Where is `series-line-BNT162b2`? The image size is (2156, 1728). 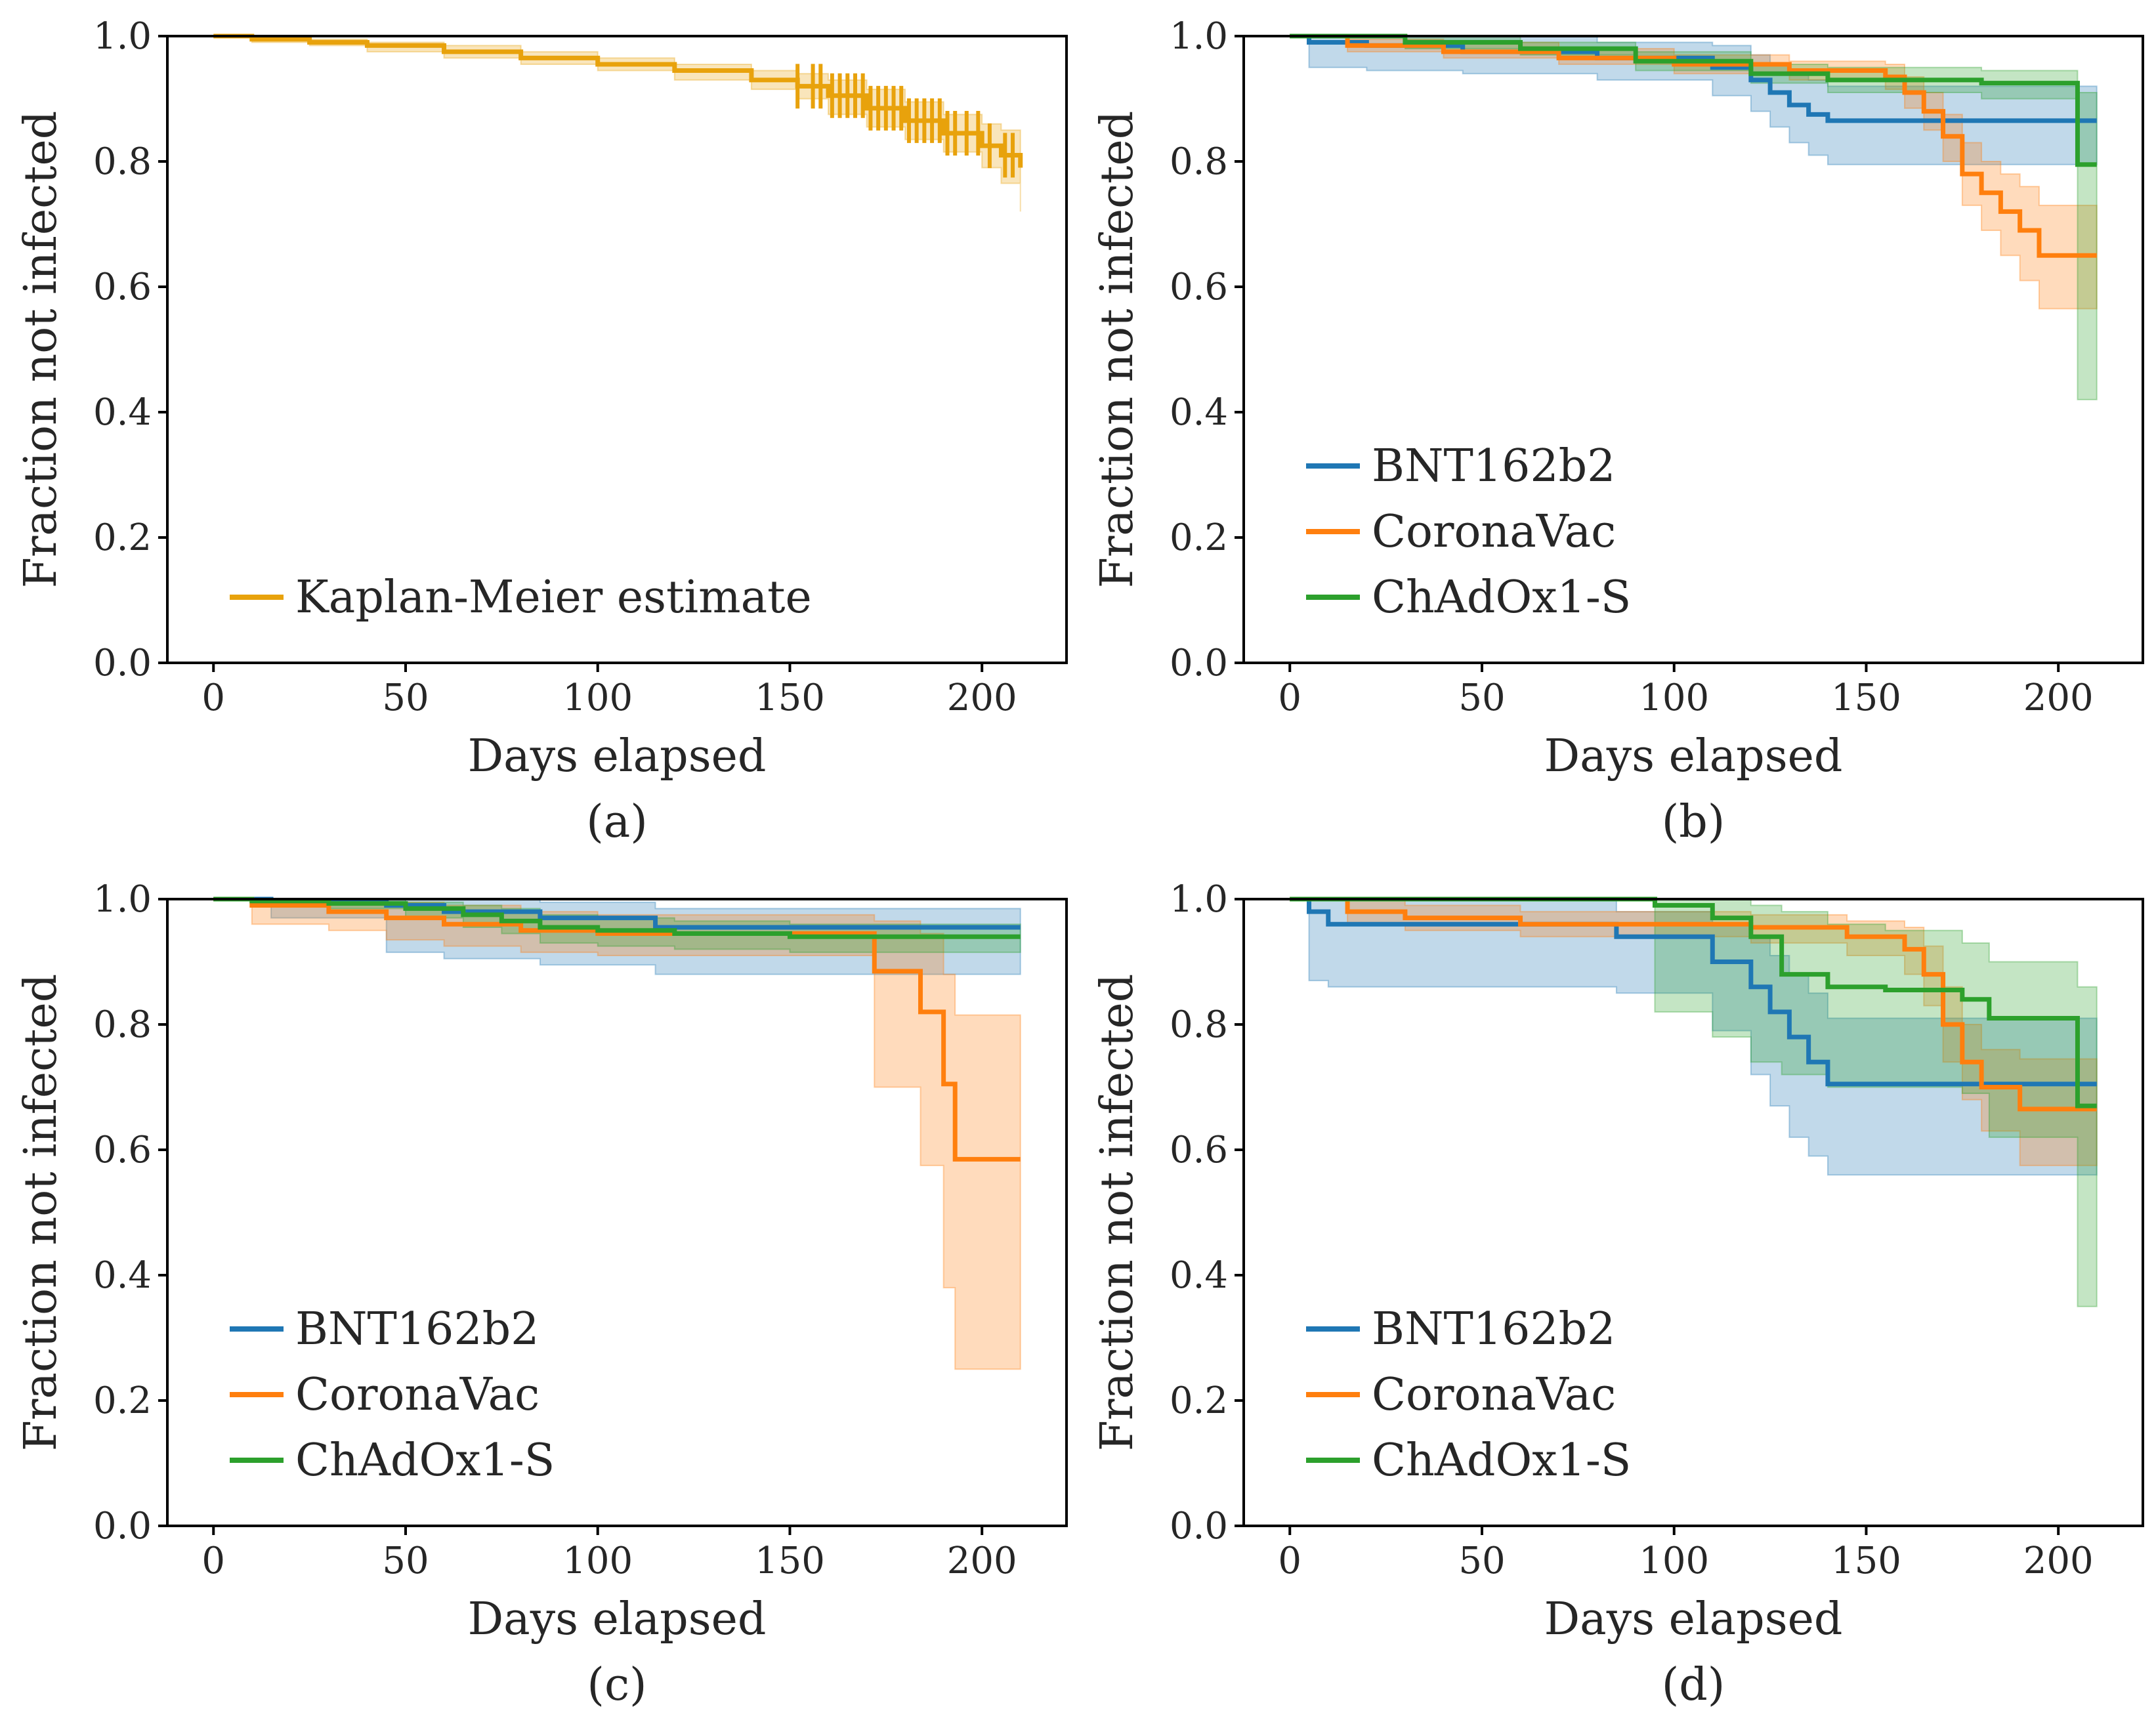
series-line-BNT162b2 is located at coordinates (1693, 991).